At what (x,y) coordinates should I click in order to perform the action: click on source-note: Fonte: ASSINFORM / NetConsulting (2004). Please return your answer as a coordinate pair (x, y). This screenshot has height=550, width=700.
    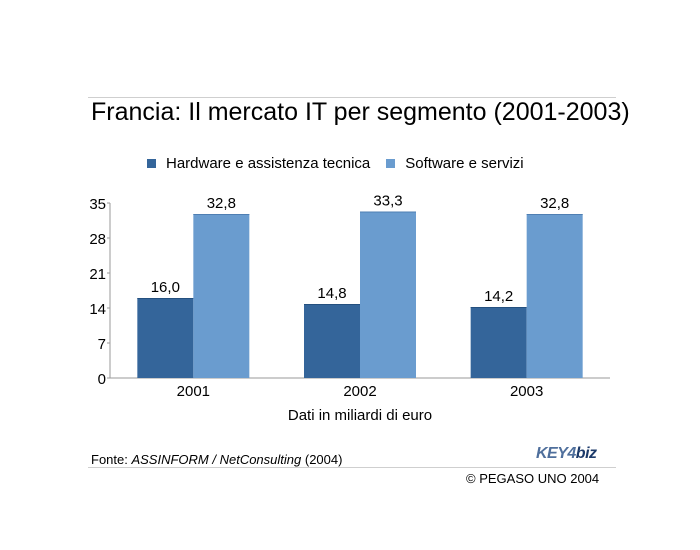
    Looking at the image, I should click on (216, 459).